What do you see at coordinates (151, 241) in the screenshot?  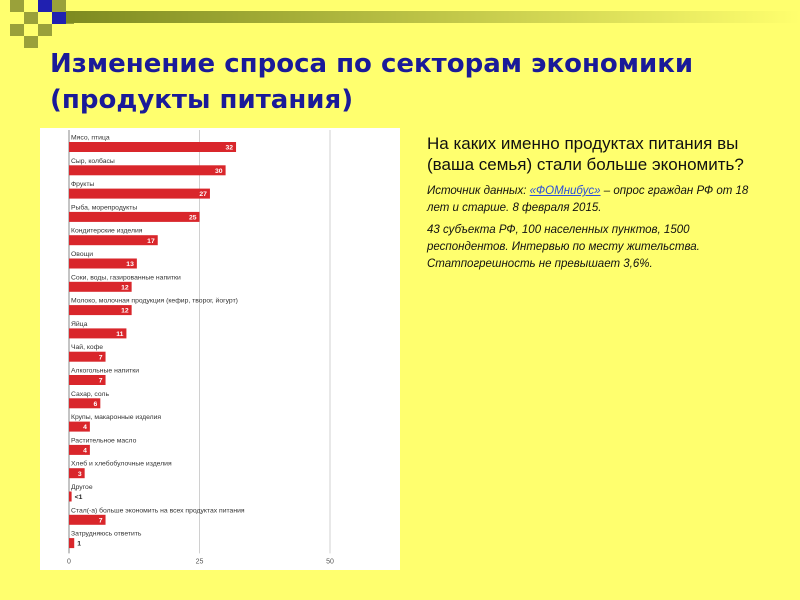 I see `data-label: 17` at bounding box center [151, 241].